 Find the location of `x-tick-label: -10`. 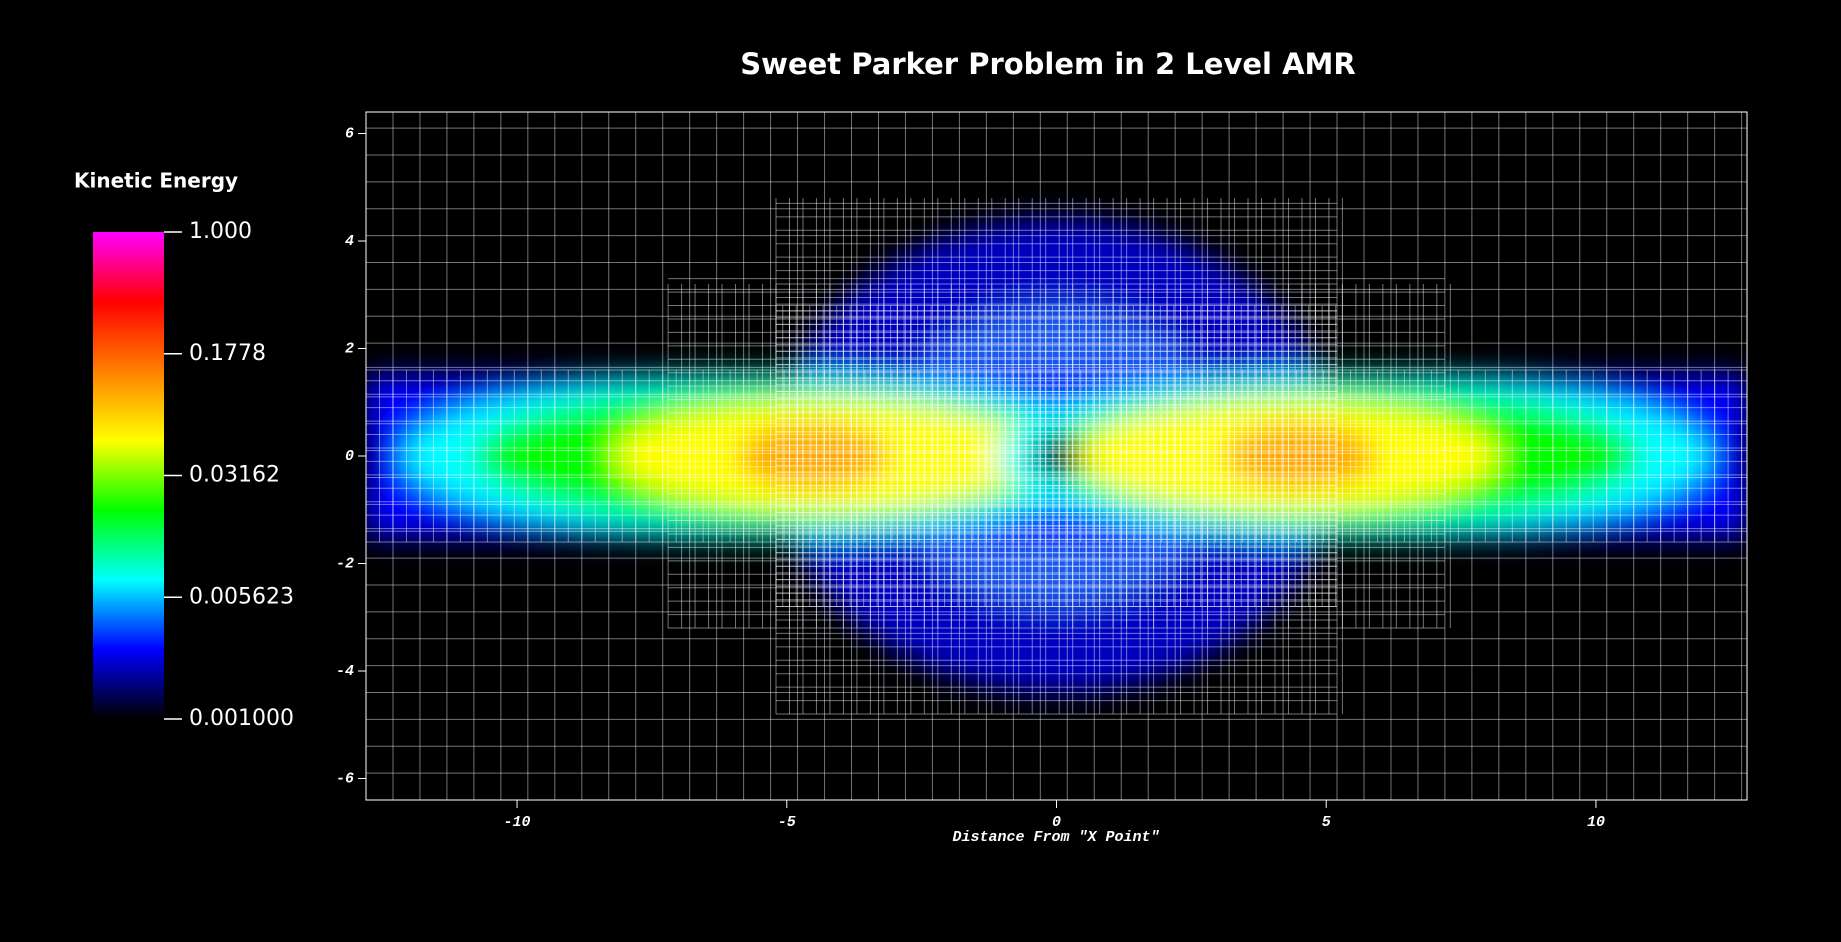

x-tick-label: -10 is located at coordinates (517, 822).